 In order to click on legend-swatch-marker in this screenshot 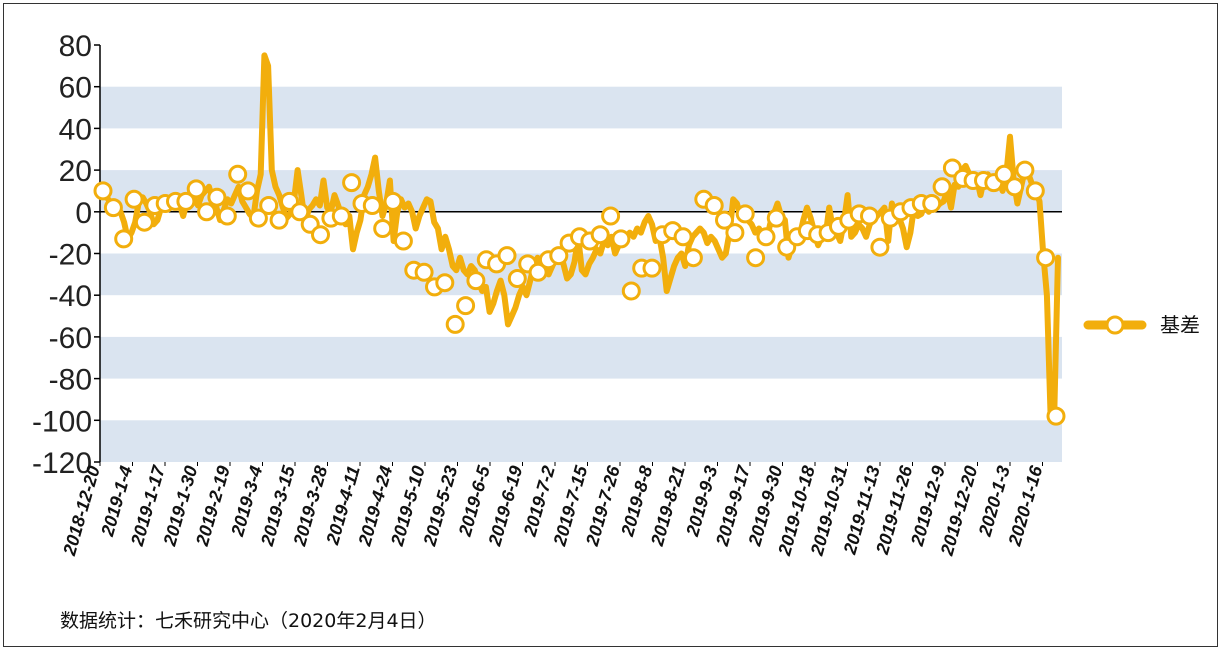, I will do `click(1115, 325)`.